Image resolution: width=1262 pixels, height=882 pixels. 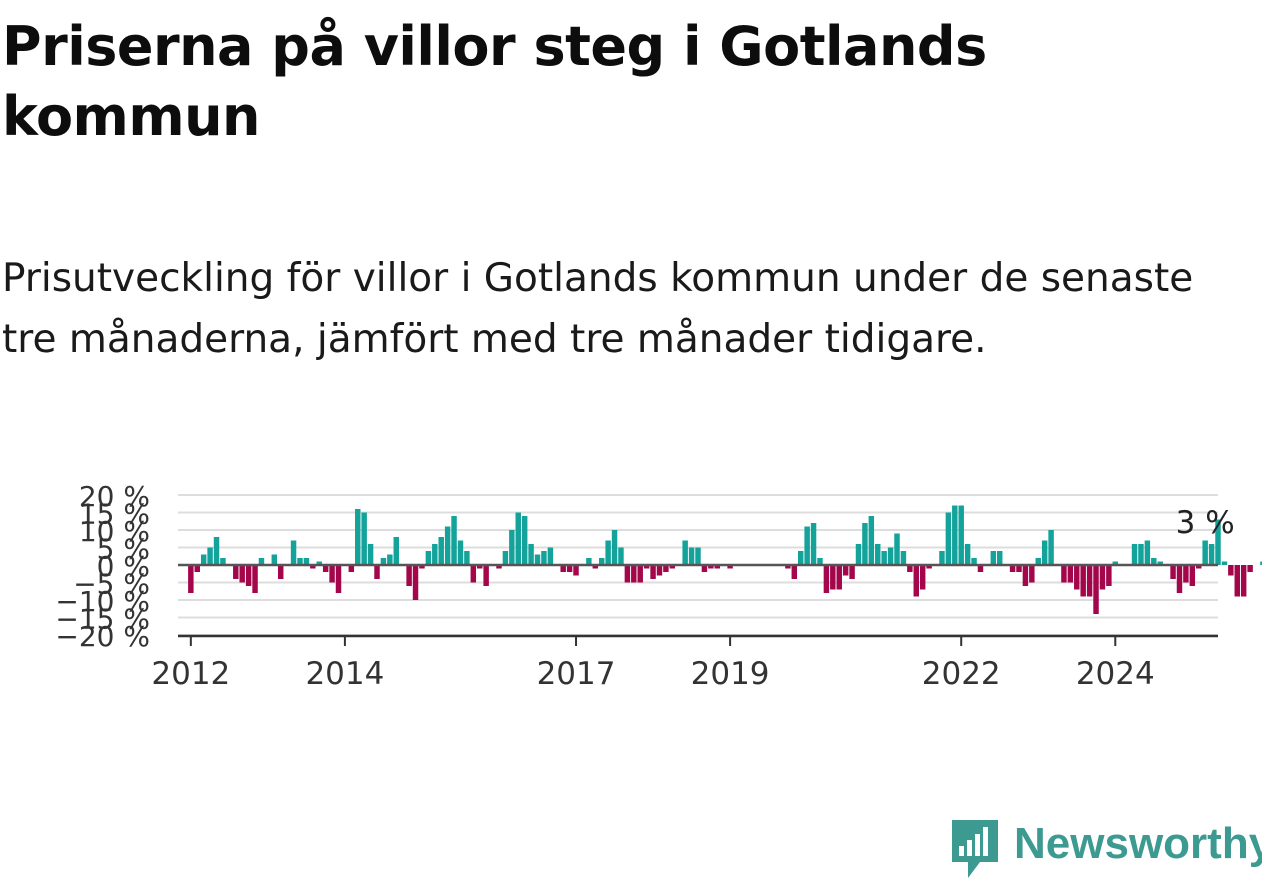 What do you see at coordinates (114, 496) in the screenshot?
I see `y-tick-label: 20 %` at bounding box center [114, 496].